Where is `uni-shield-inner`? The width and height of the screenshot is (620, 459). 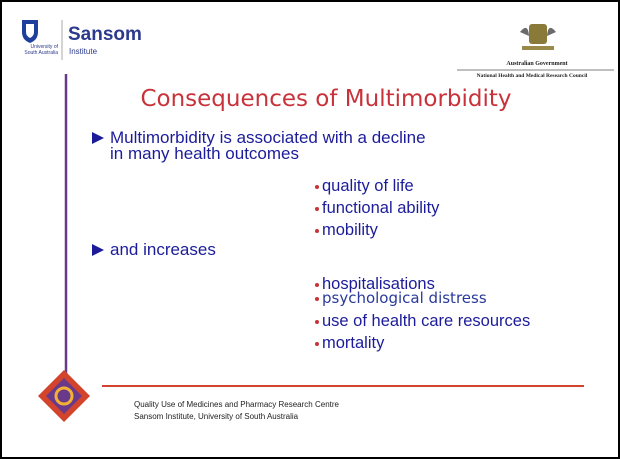 uni-shield-inner is located at coordinates (30, 31).